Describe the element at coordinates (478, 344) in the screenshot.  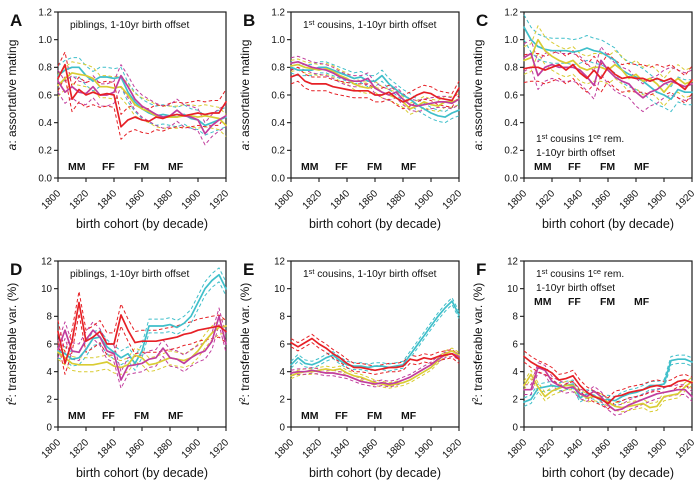
I see `y-axis-label: t2: transferable var. (%)` at that location.